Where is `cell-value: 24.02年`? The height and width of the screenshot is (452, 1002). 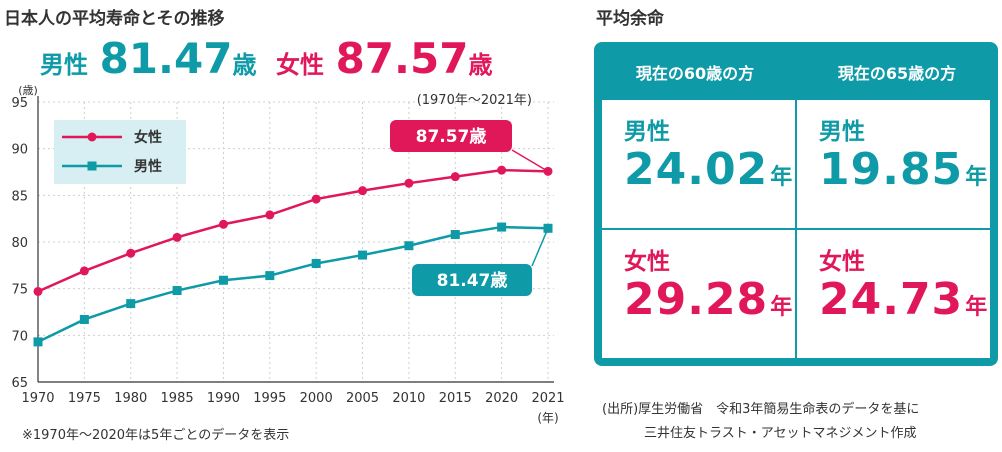 cell-value: 24.02年 is located at coordinates (708, 169).